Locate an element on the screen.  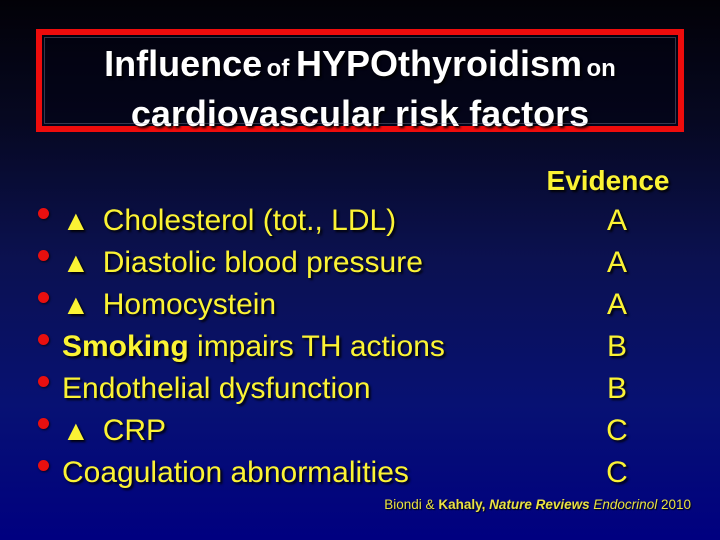
list-item: ▲ Homocystein A is located at coordinates (360, 305).